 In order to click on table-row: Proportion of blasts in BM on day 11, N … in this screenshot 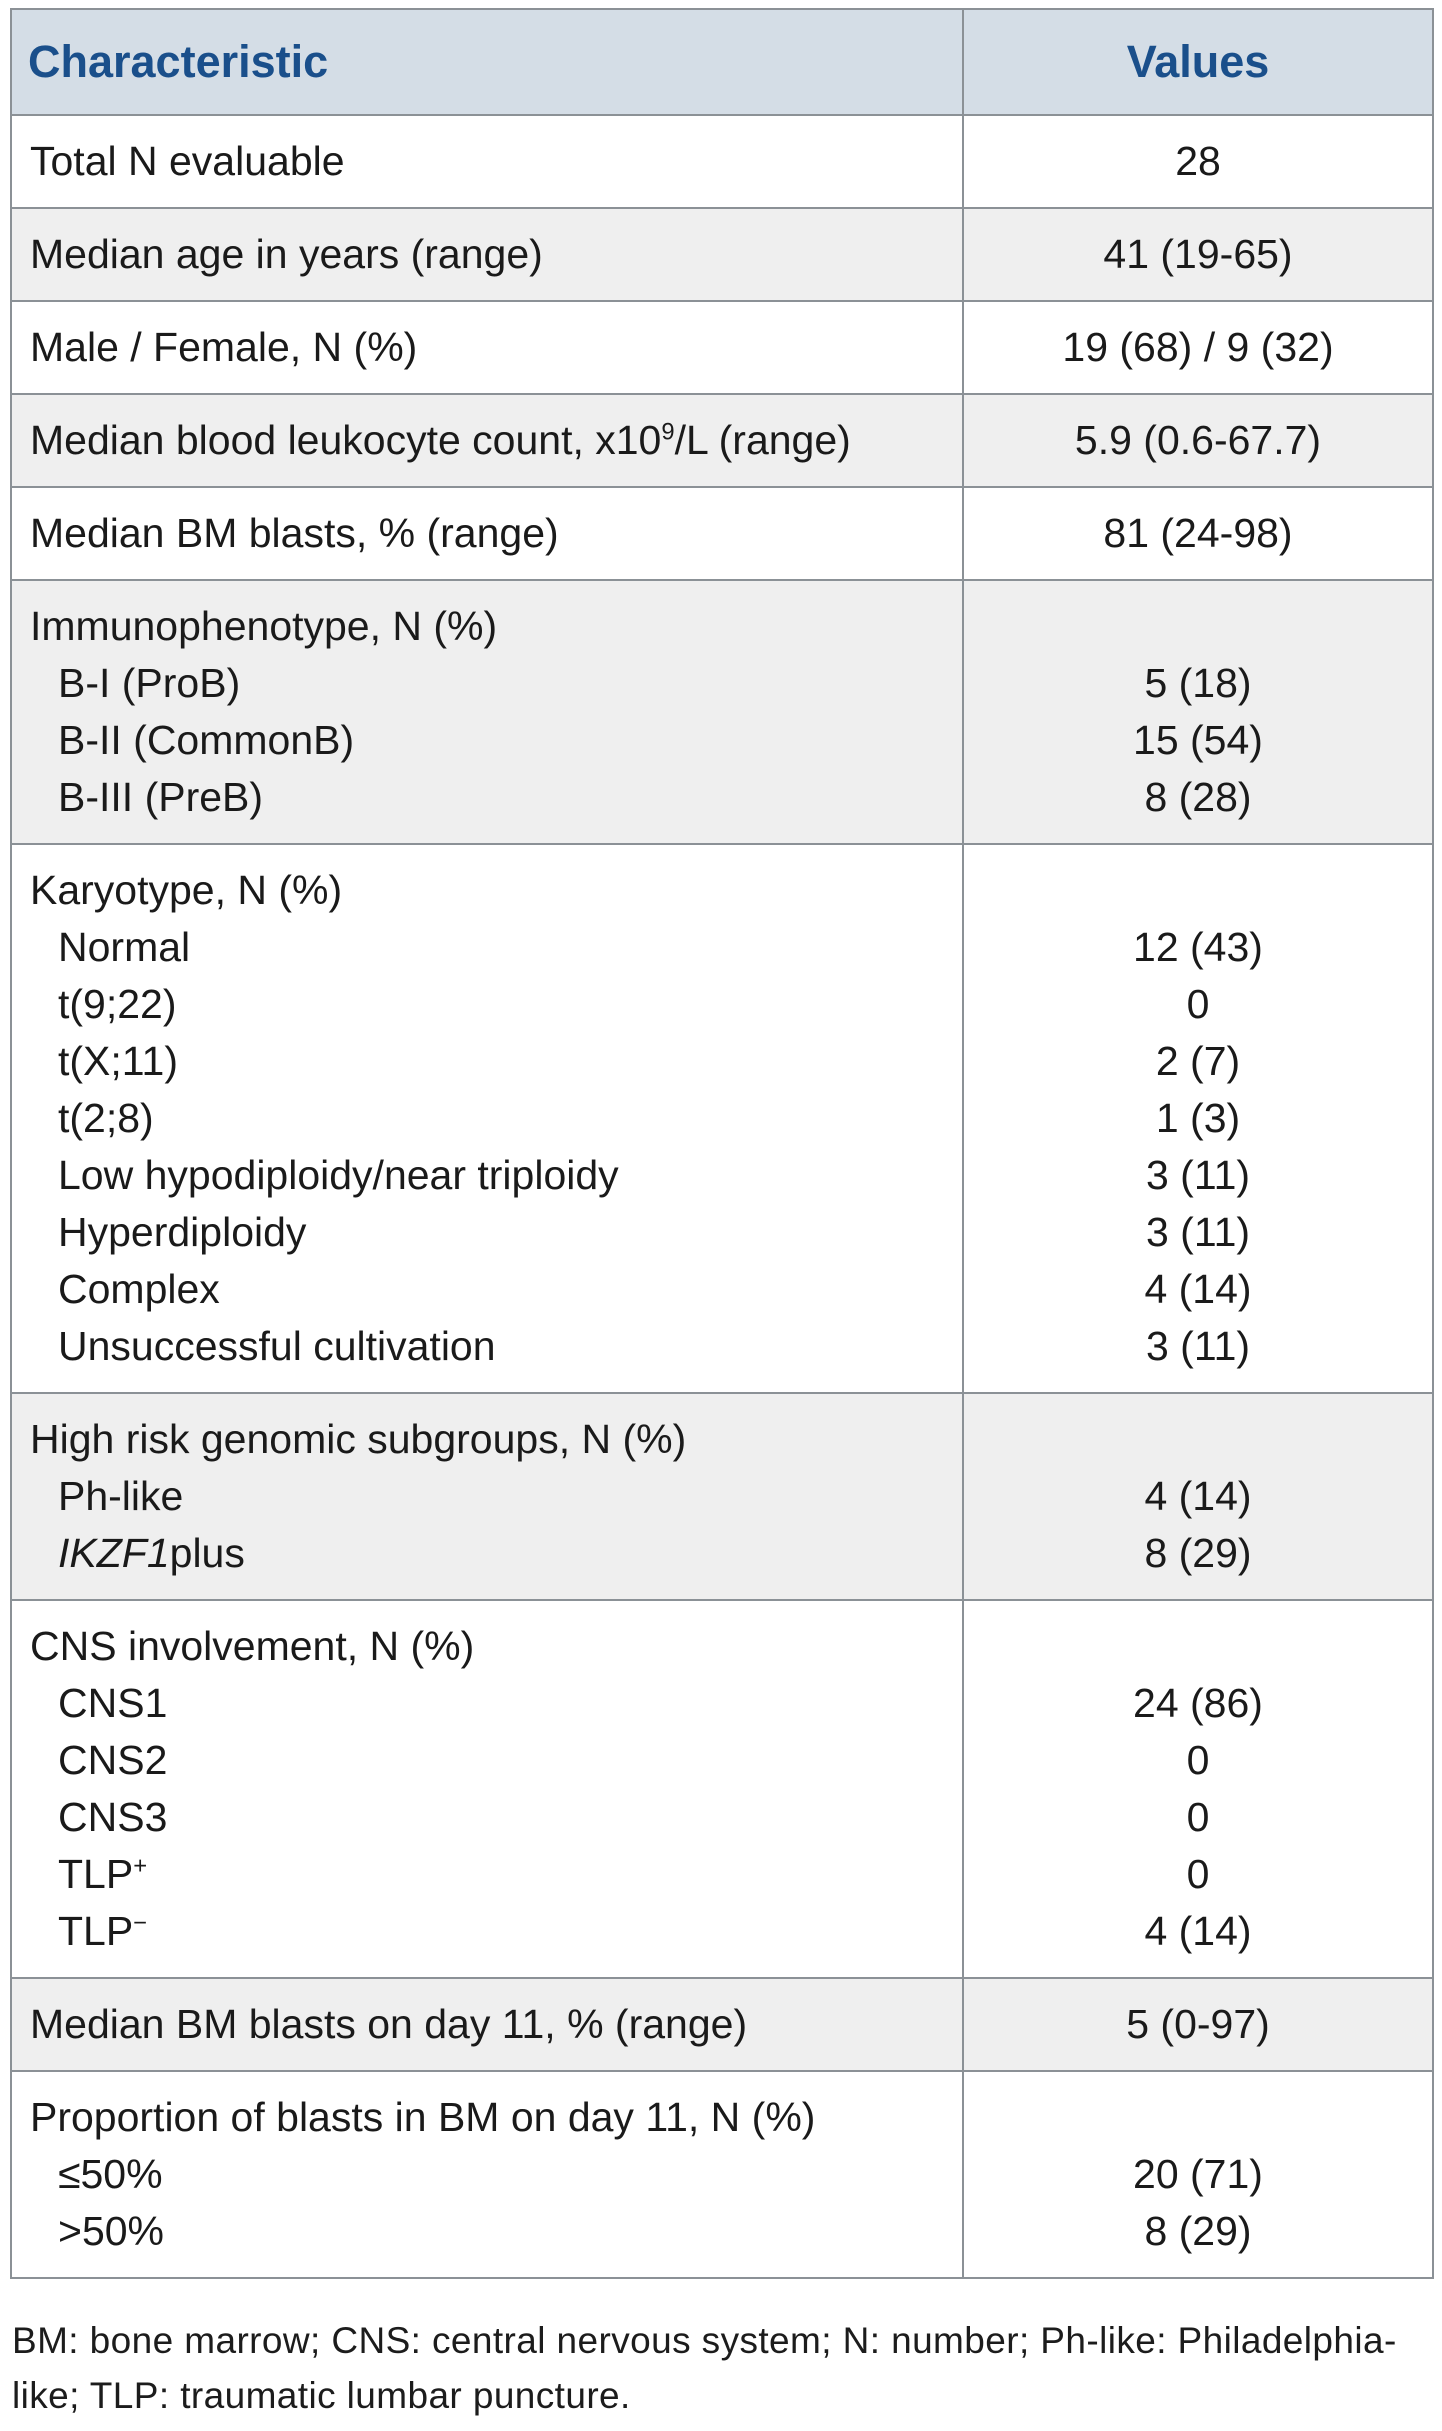, I will do `click(722, 2174)`.